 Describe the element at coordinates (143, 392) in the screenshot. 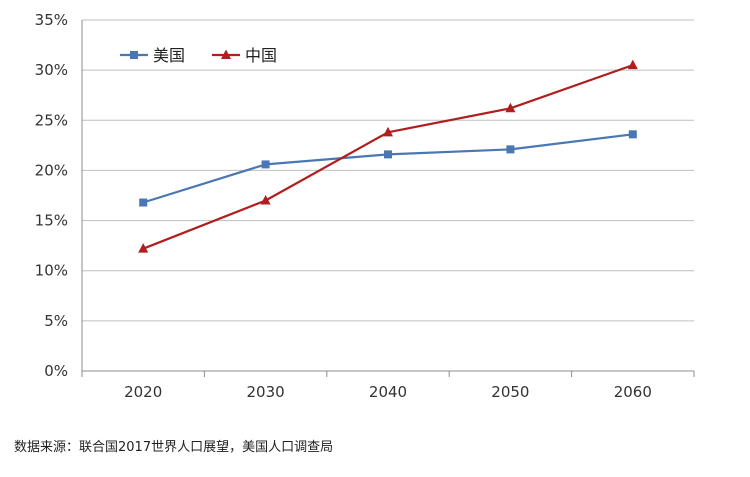

I see `x-tick-label: 2020` at that location.